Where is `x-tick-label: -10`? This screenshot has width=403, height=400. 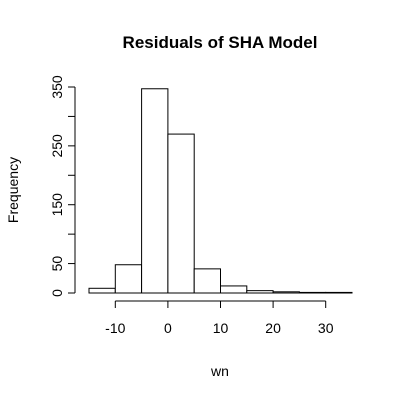
x-tick-label: -10 is located at coordinates (115, 328).